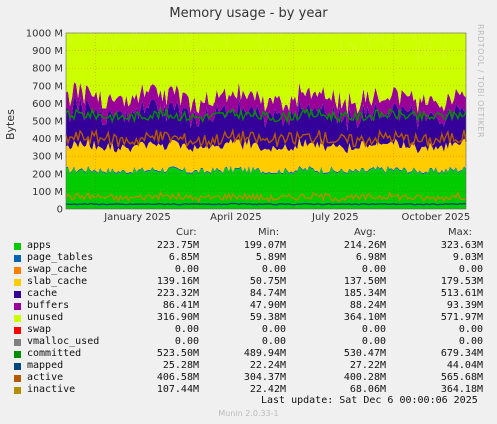 This screenshot has width=497, height=424. I want to click on legend-value-cur: 107.44M, so click(177, 389).